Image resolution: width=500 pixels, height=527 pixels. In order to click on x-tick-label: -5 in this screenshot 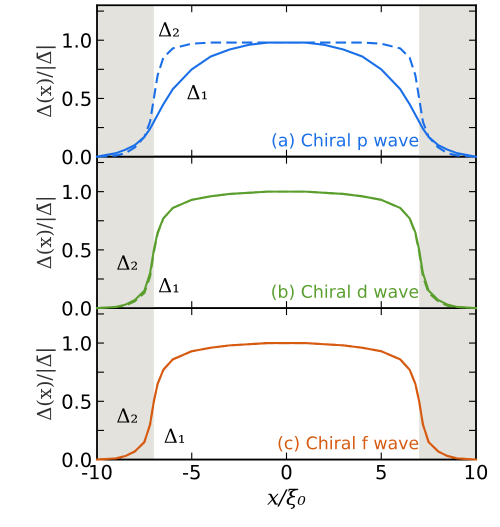, I will do `click(191, 472)`.